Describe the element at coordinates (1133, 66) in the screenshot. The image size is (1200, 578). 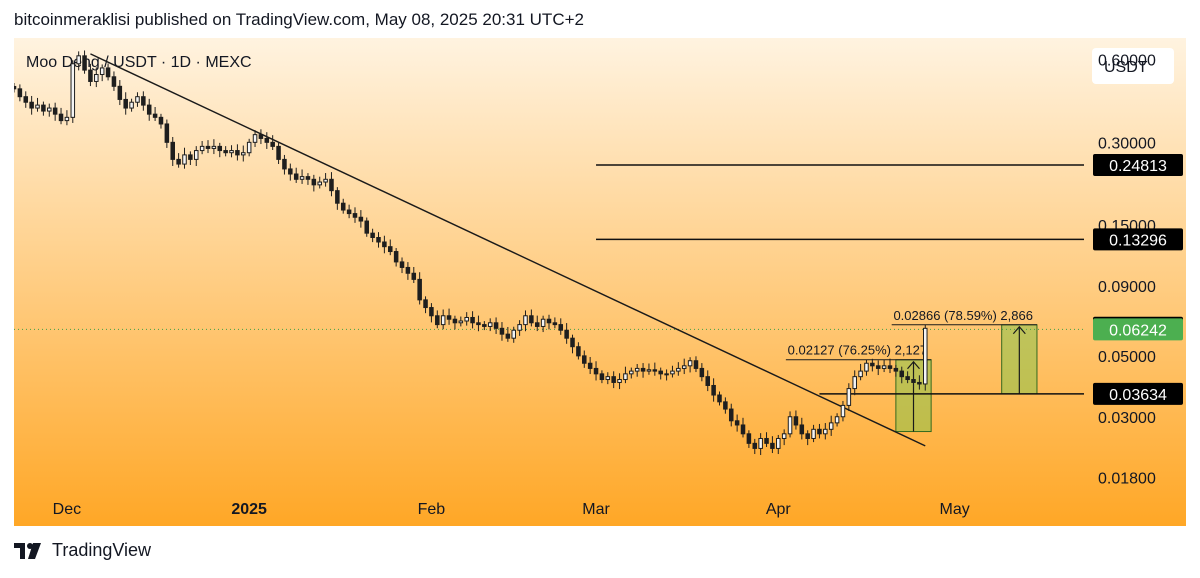
I see `currency-badge: USDT` at that location.